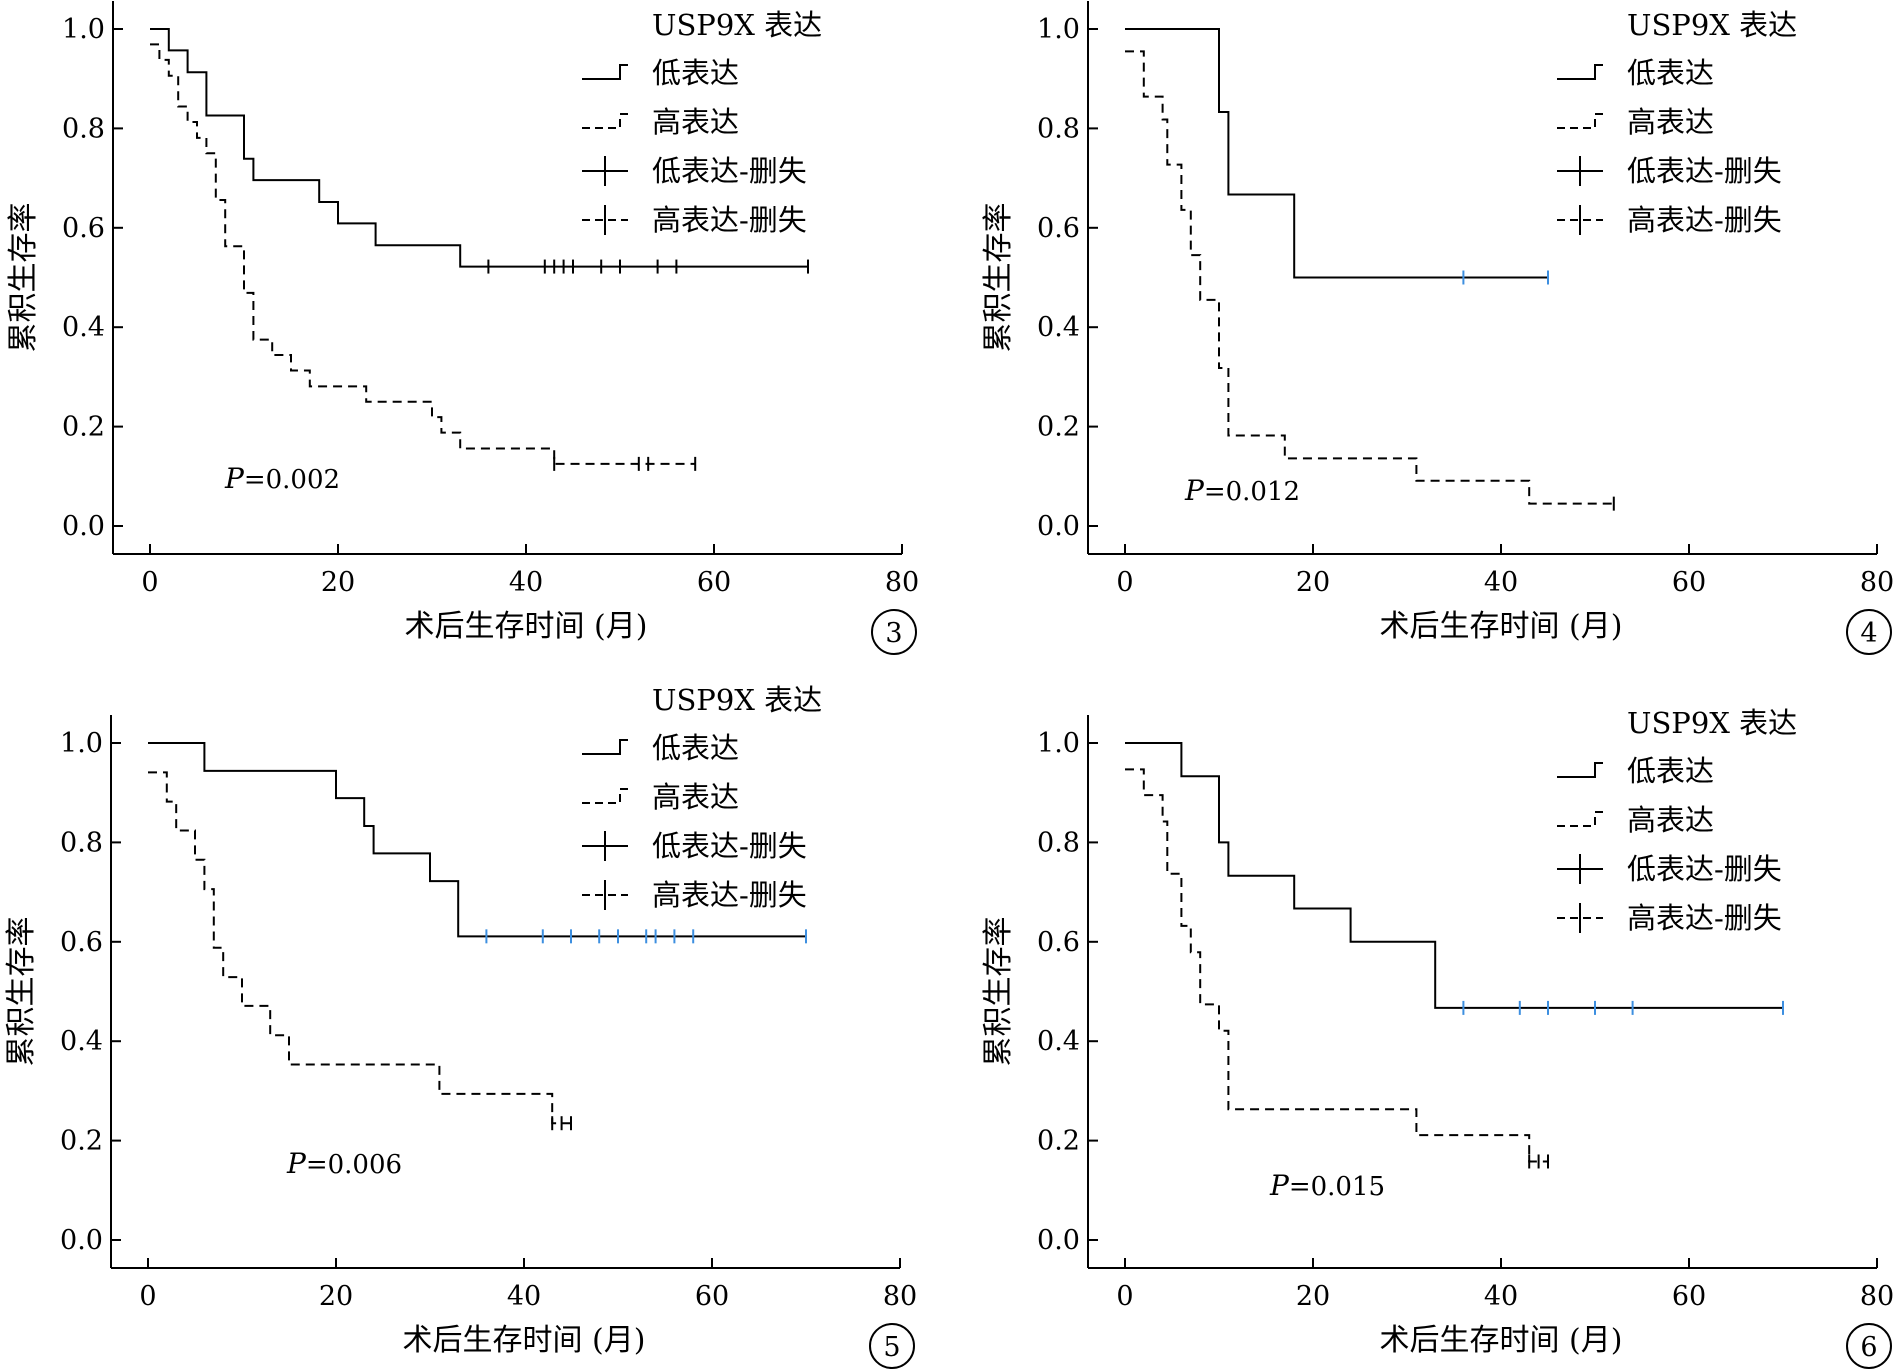 The width and height of the screenshot is (1893, 1369). What do you see at coordinates (344, 1163) in the screenshot?
I see `p-value: P=0.006` at bounding box center [344, 1163].